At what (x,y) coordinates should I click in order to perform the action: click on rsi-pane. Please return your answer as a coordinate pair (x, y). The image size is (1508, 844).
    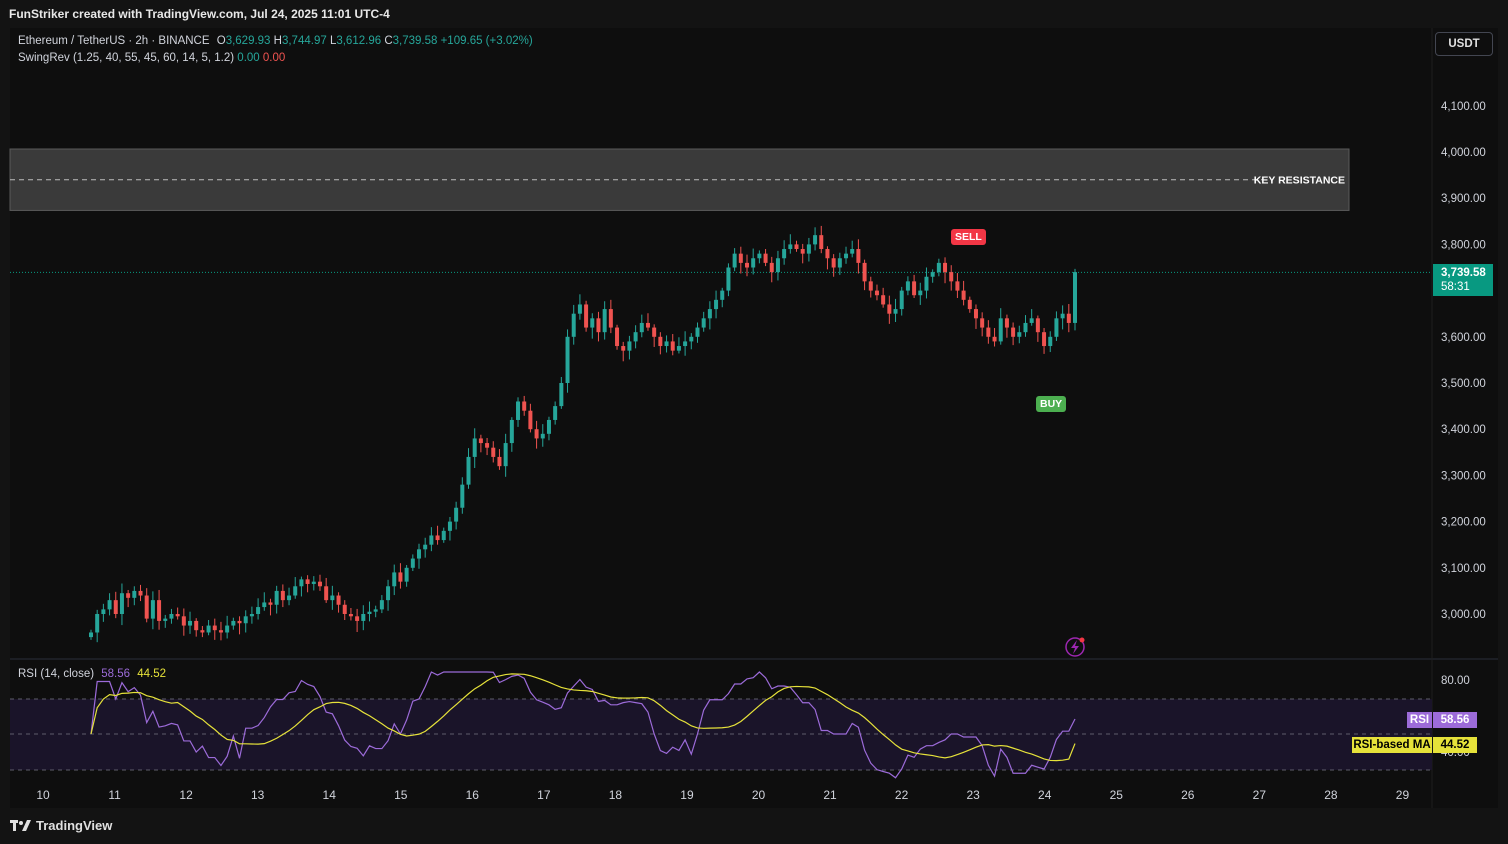
    Looking at the image, I should click on (721, 725).